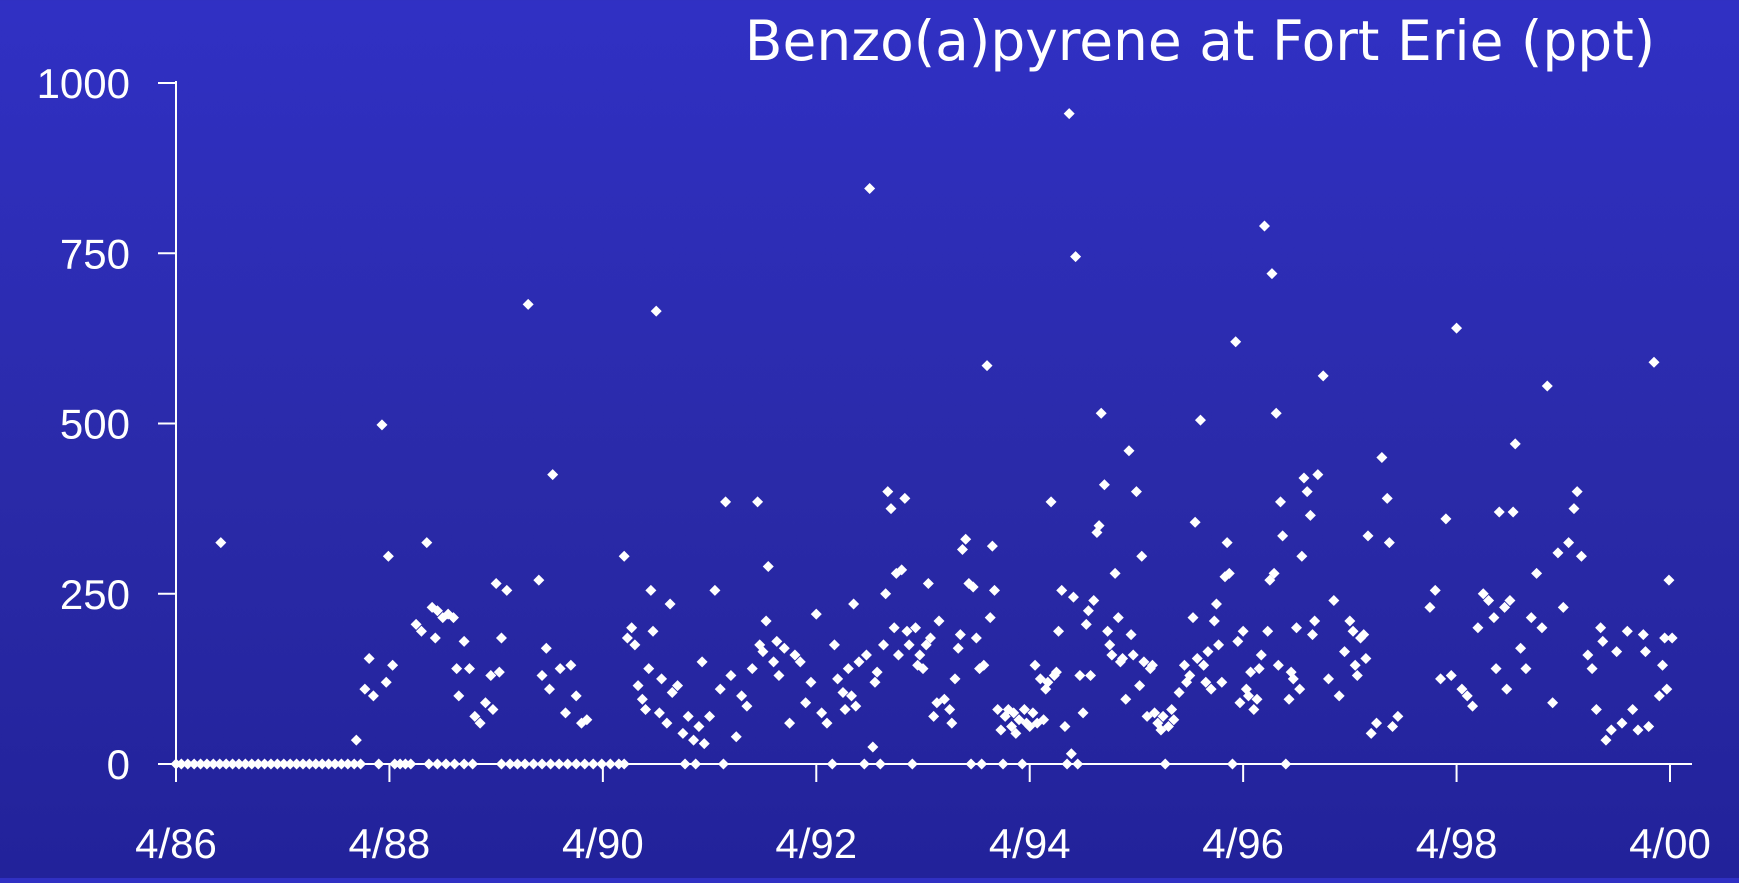  Describe the element at coordinates (603, 843) in the screenshot. I see `x-tick-label: 4/90` at that location.